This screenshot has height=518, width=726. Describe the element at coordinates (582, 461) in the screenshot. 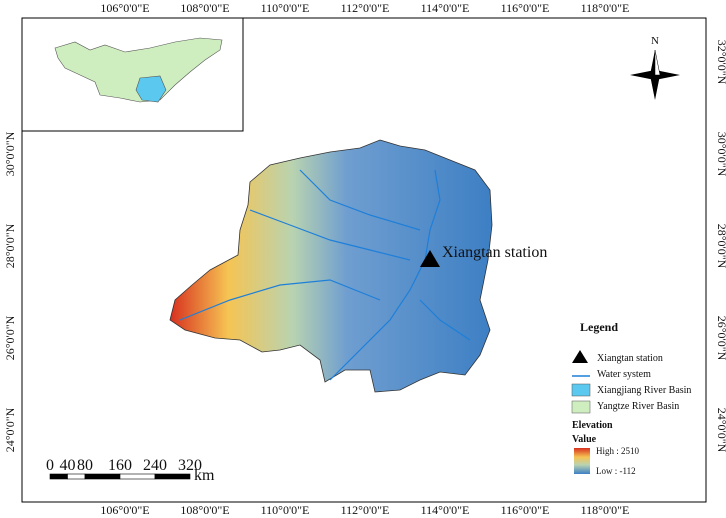

I see `elevation-ramp` at that location.